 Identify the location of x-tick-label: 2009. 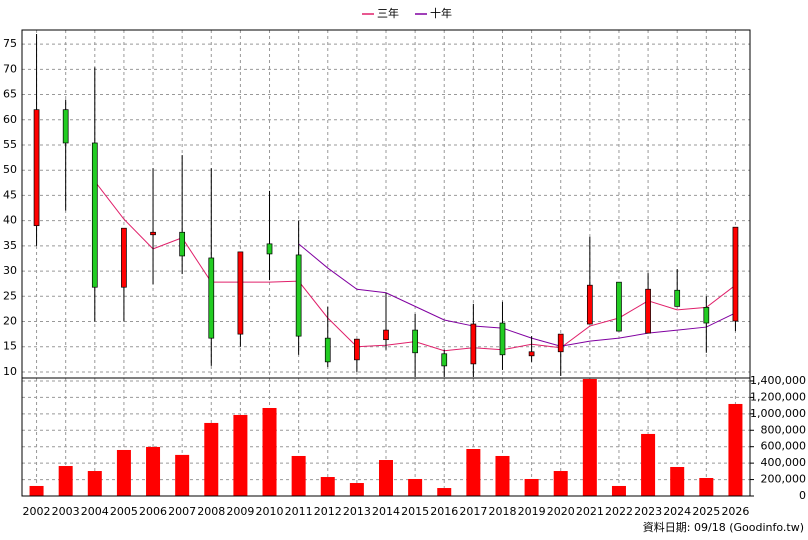
(240, 511).